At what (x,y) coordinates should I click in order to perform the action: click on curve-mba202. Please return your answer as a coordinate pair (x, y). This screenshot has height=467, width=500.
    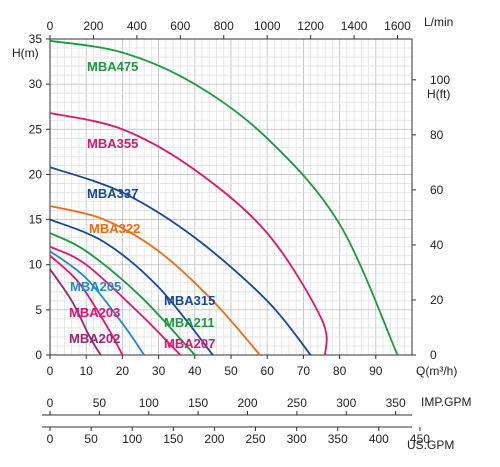
    Looking at the image, I should click on (75, 312).